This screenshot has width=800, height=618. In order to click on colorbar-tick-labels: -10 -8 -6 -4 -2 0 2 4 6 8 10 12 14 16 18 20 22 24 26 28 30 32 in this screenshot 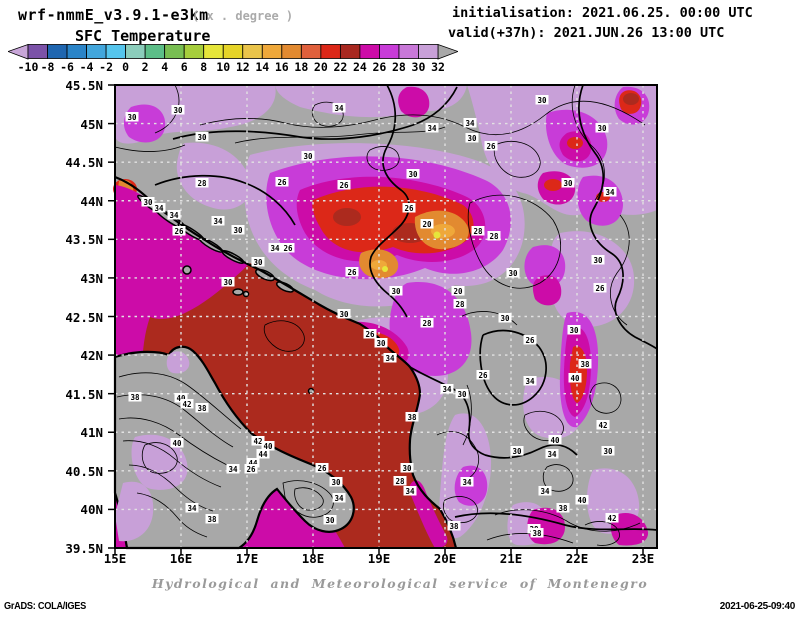, I will do `click(233, 67)`.